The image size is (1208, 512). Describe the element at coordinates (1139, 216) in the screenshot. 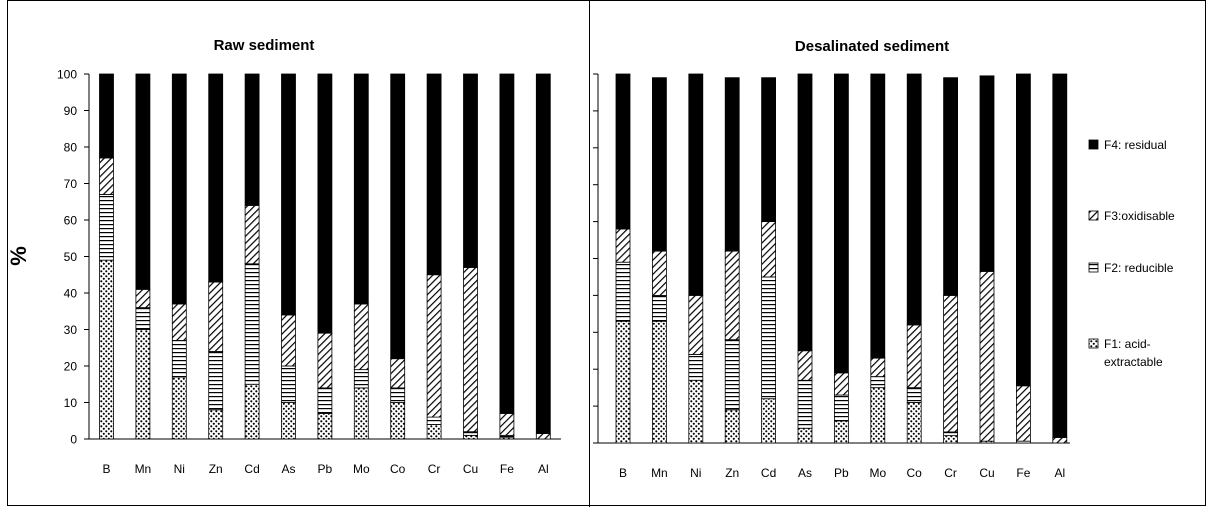

I see `legend-label: F3:oxidisable` at that location.